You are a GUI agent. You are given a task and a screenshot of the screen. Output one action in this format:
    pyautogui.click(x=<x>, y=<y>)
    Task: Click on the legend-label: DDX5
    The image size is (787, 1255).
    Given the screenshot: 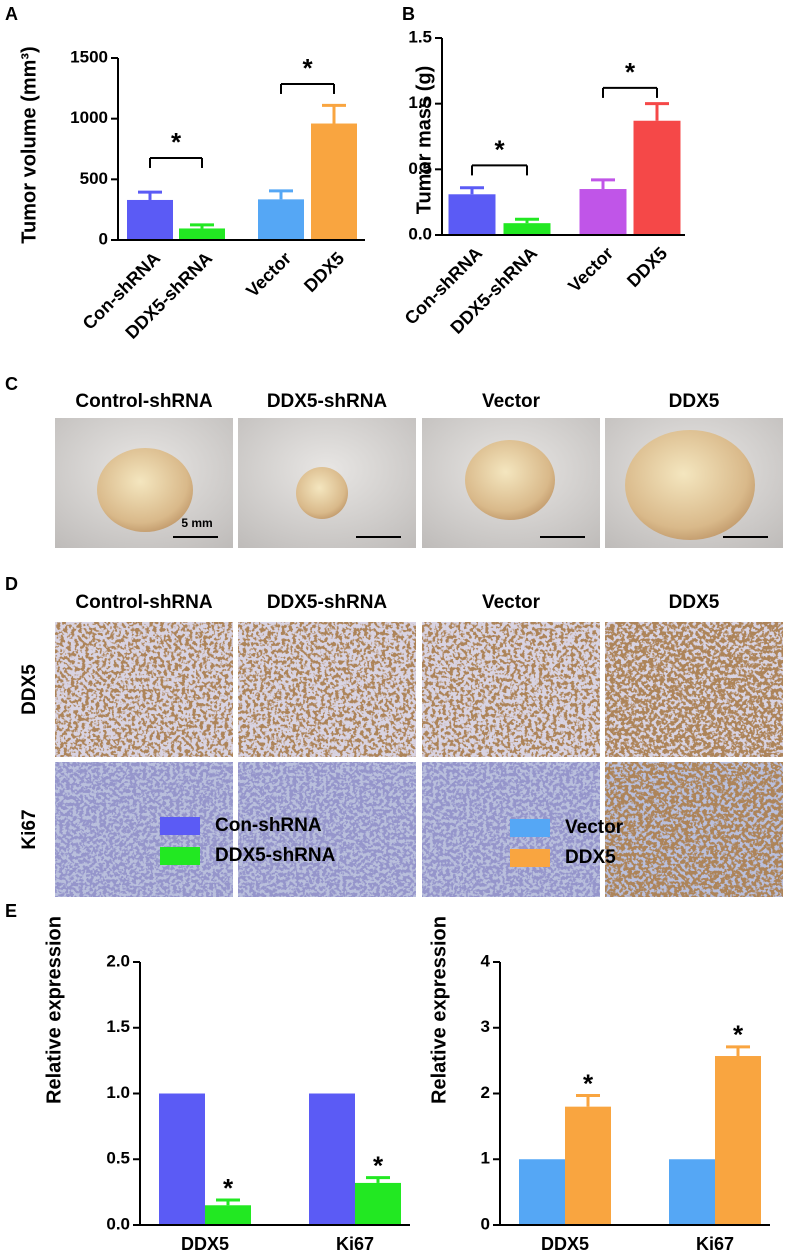 What is the action you would take?
    pyautogui.click(x=590, y=857)
    